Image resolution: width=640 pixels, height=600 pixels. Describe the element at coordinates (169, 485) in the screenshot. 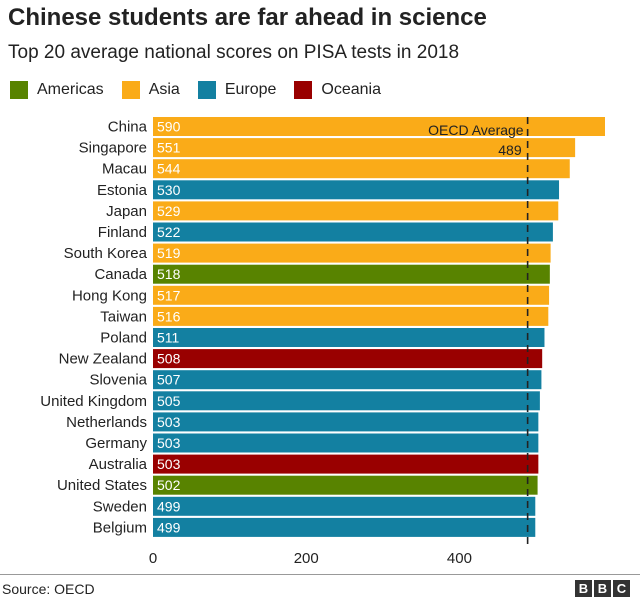

I see `value-label-united-states: 502` at that location.